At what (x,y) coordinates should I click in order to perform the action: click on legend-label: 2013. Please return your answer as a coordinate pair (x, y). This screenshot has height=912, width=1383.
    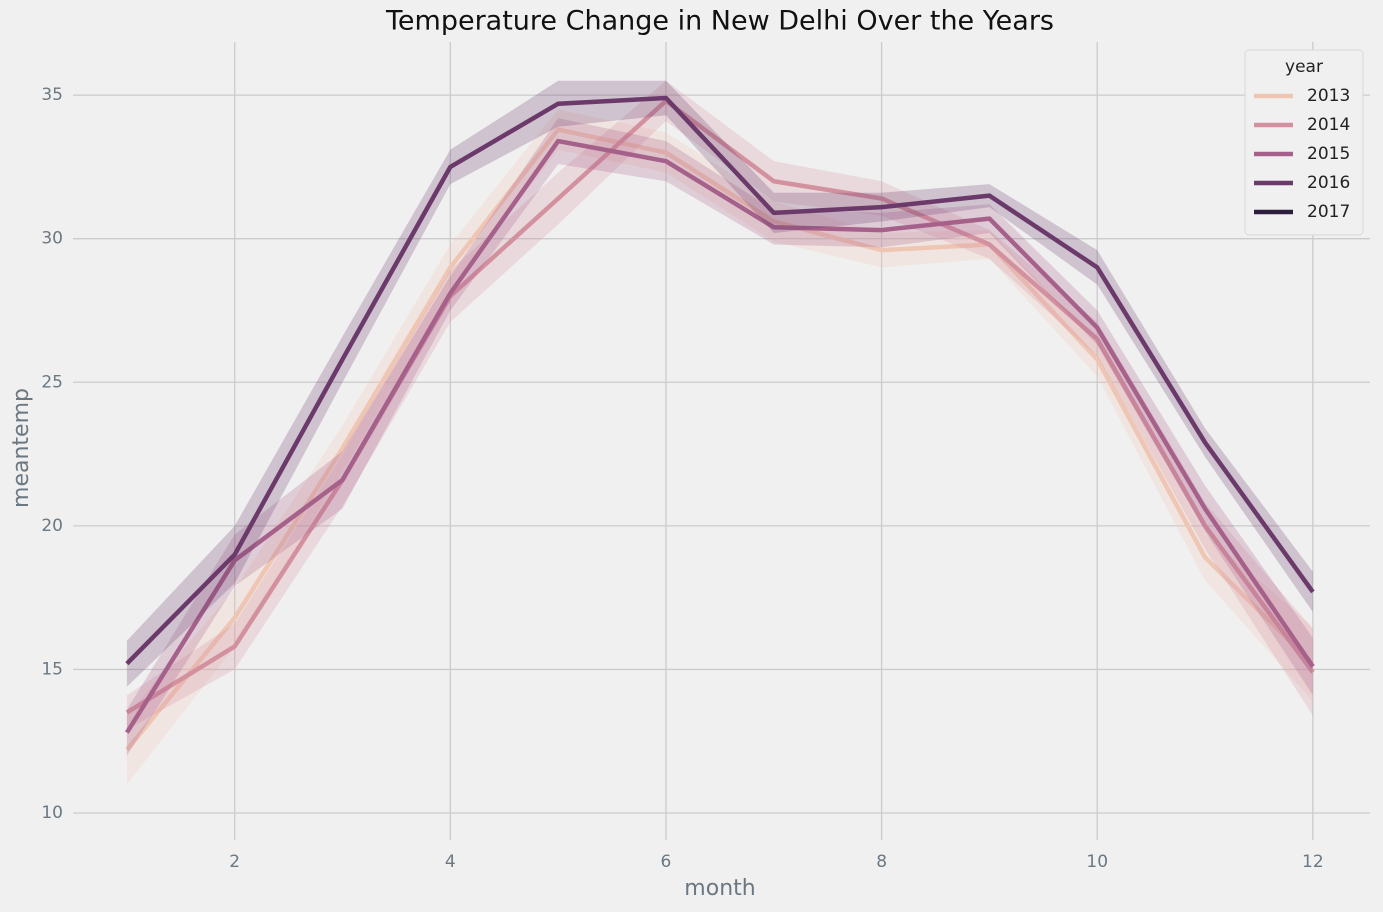
    Looking at the image, I should click on (1328, 96).